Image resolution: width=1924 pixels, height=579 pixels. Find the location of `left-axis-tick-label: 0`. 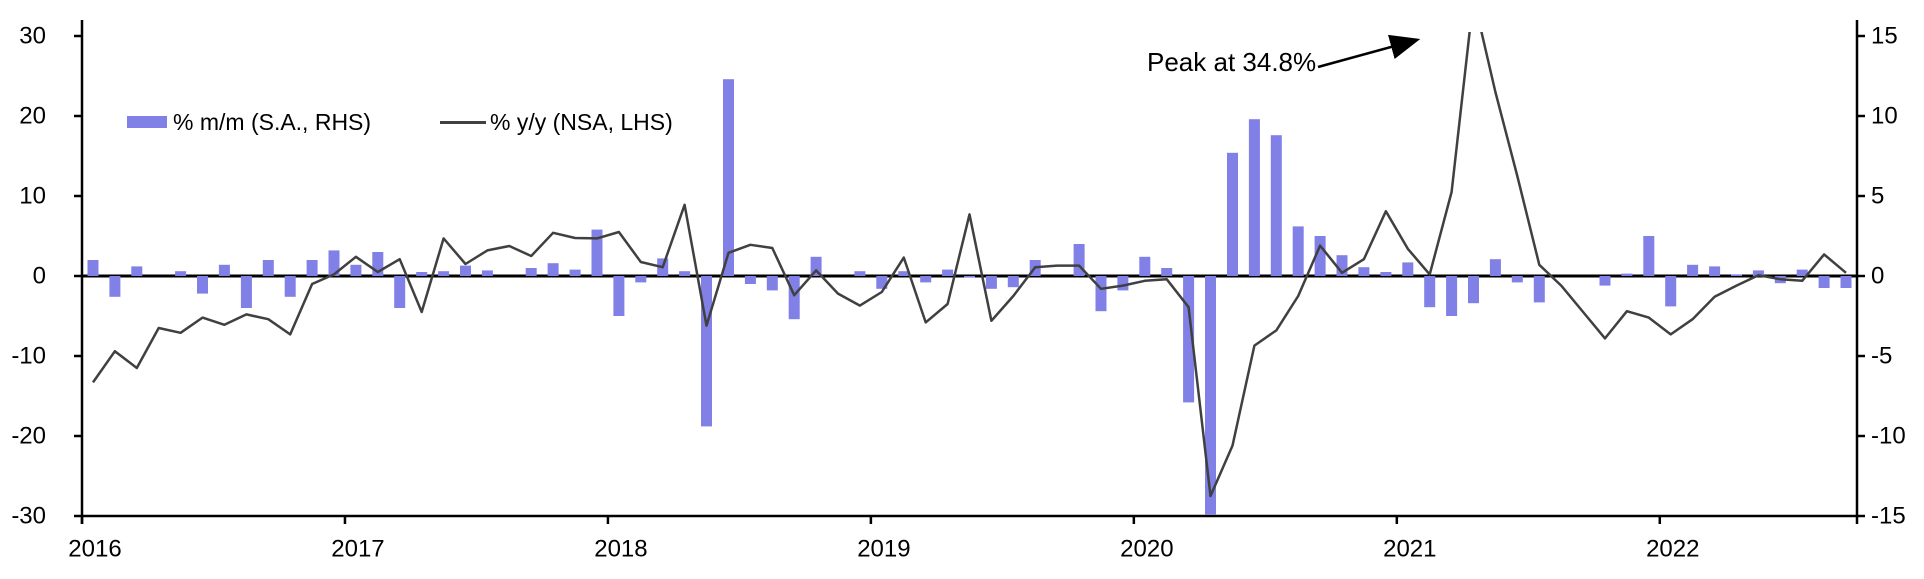

left-axis-tick-label: 0 is located at coordinates (39, 276).